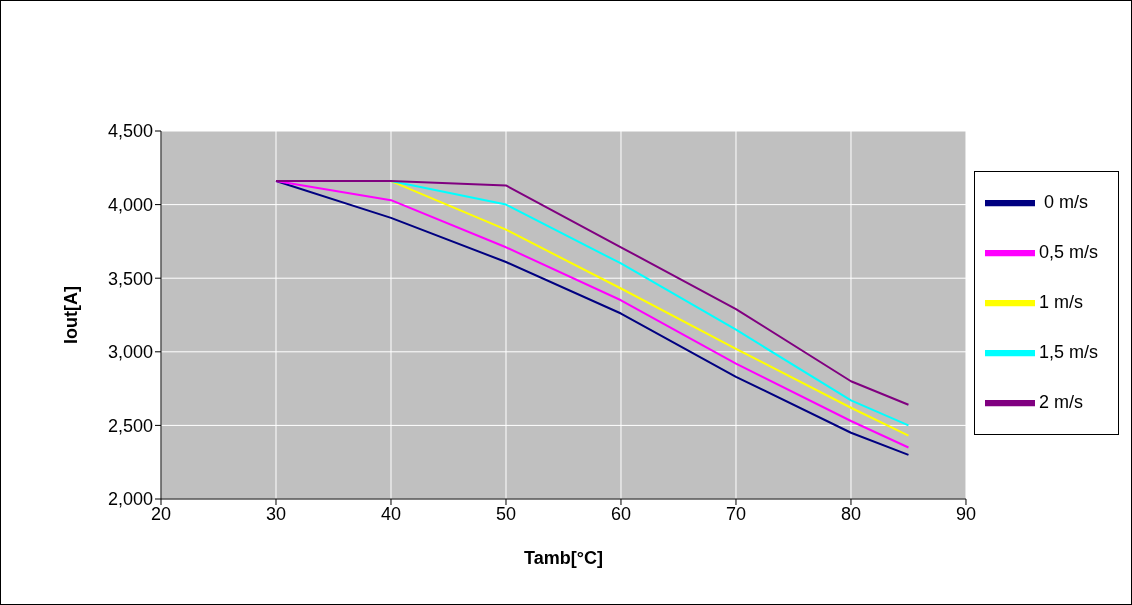 Image resolution: width=1132 pixels, height=605 pixels. What do you see at coordinates (130, 499) in the screenshot?
I see `y-tick-label: 2,000` at bounding box center [130, 499].